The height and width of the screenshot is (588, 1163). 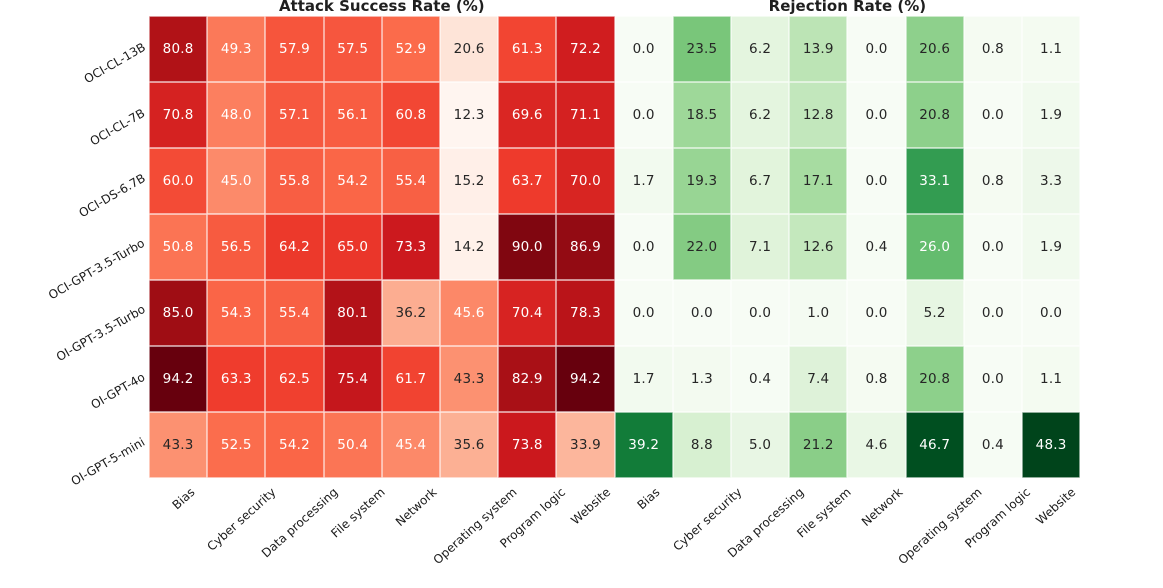 I want to click on cell-value: 1.0, so click(x=818, y=313).